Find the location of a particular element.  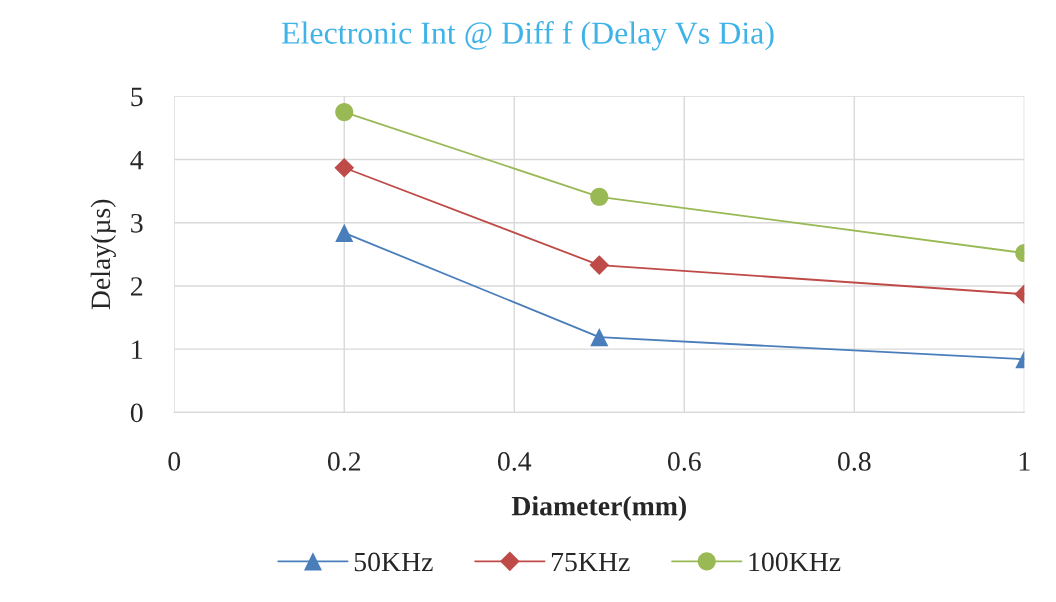

y-tick-label: 3 is located at coordinates (137, 223).